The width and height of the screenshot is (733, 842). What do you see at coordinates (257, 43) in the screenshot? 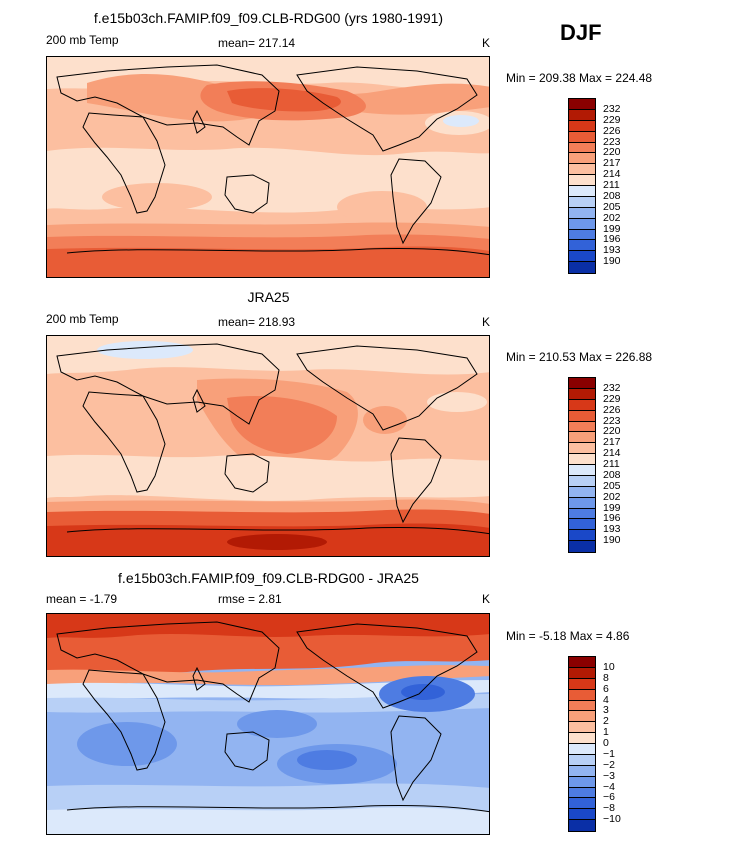
I see `panel-1-mean-label: mean= 217.14` at bounding box center [257, 43].